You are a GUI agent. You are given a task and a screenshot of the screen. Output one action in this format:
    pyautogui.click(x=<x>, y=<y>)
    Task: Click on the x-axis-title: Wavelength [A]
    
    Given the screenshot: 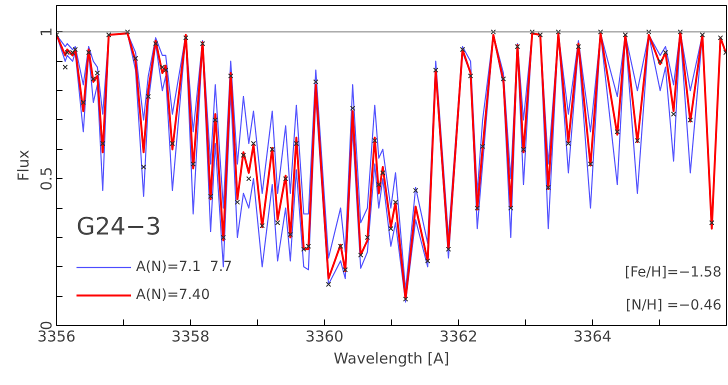 What is the action you would take?
    pyautogui.click(x=392, y=359)
    